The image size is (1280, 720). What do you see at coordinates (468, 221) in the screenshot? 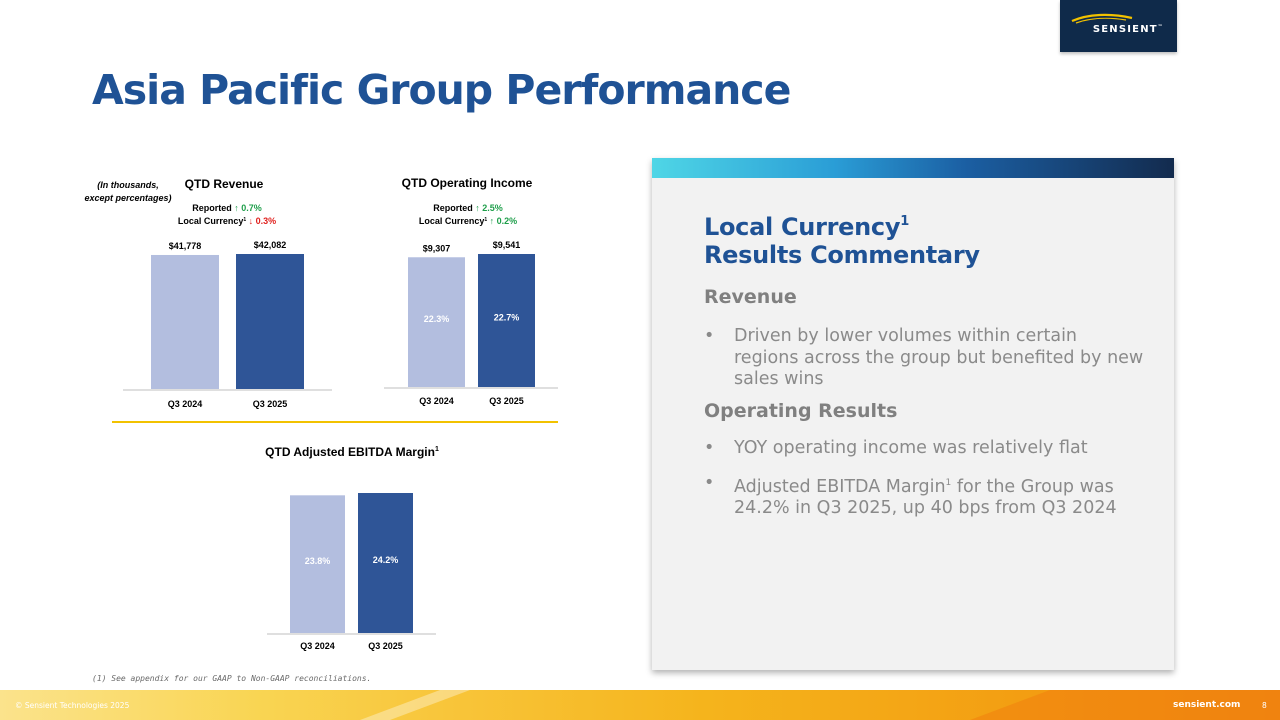
I see `change-line-local-currency: Local Currency1 ↑ 0.2%` at bounding box center [468, 221].